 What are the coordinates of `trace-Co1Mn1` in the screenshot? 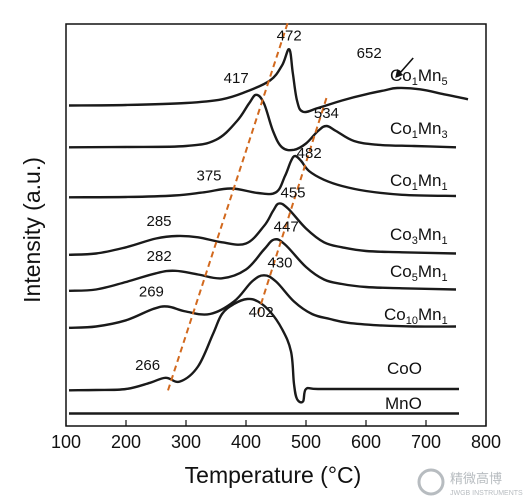 It's located at (262, 176).